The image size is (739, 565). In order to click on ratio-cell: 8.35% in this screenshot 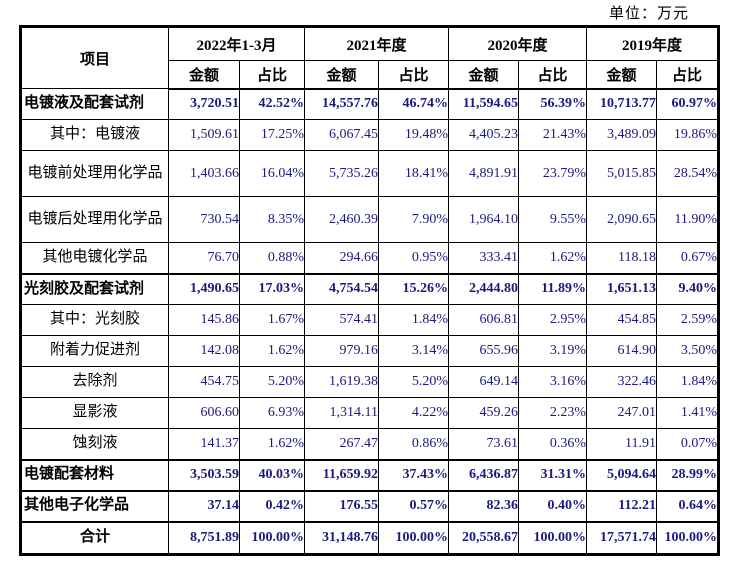, I will do `click(272, 219)`.